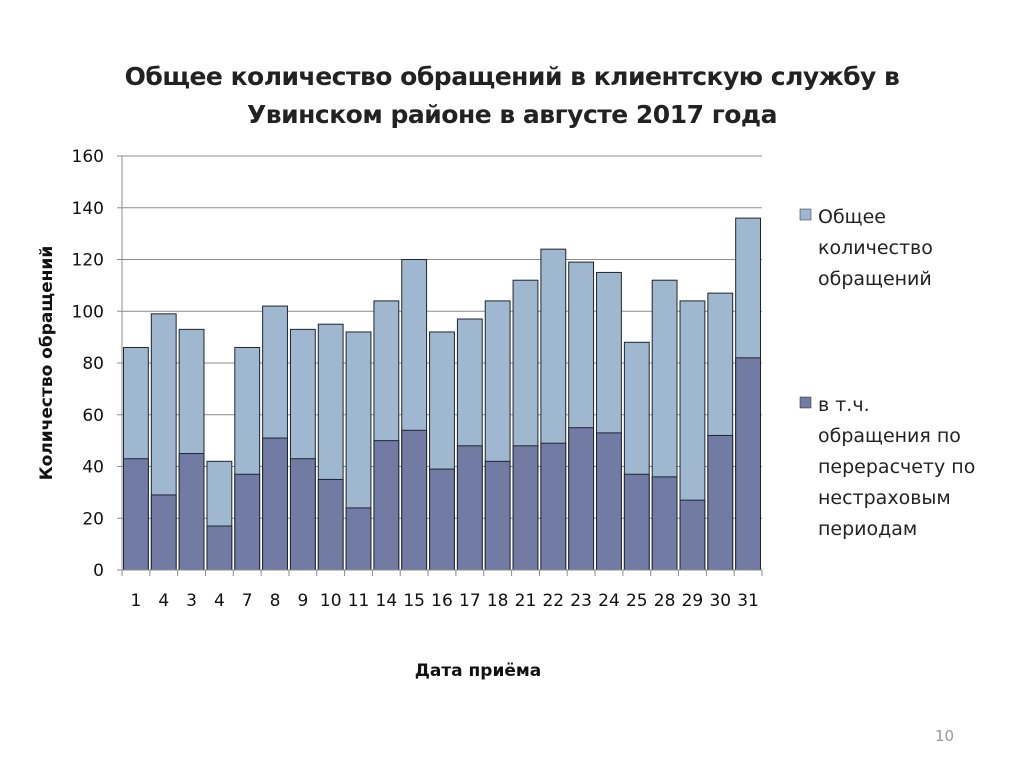  What do you see at coordinates (875, 248) in the screenshot?
I see `legend-label: количество` at bounding box center [875, 248].